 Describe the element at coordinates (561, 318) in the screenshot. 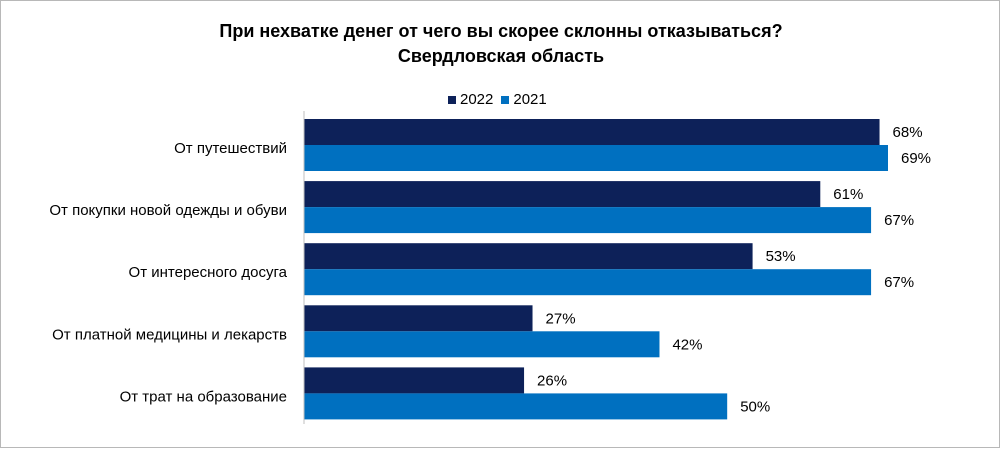

I see `data-label-2022-4: 27%` at that location.